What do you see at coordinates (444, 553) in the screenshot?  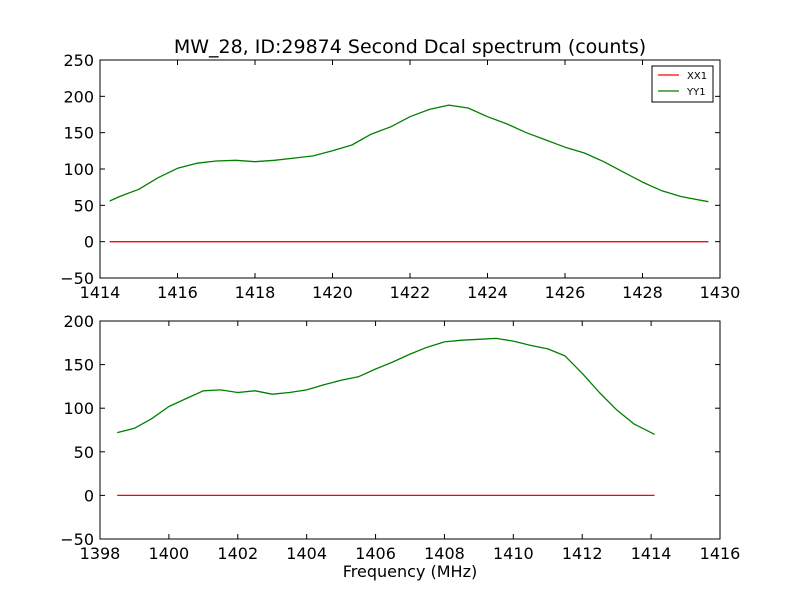 I see `x-tick-label: 1408` at bounding box center [444, 553].